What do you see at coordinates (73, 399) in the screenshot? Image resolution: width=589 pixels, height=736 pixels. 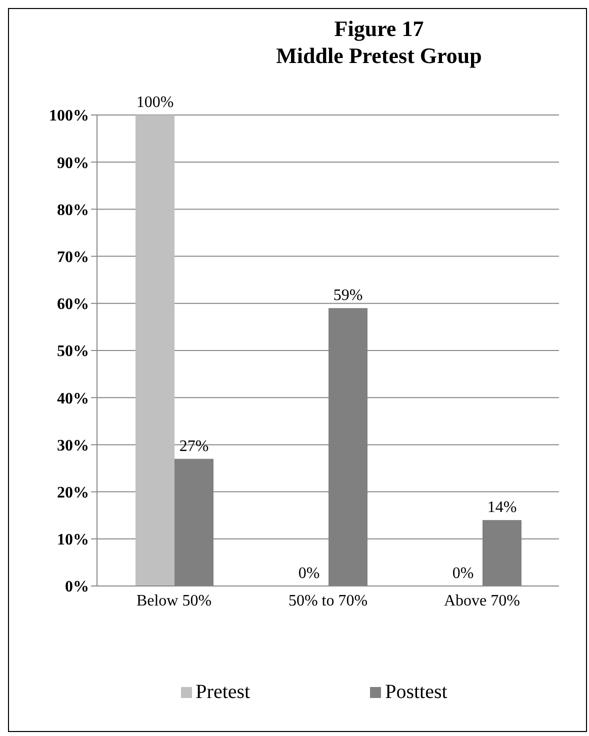 I see `y-tick-label: 40%` at bounding box center [73, 399].